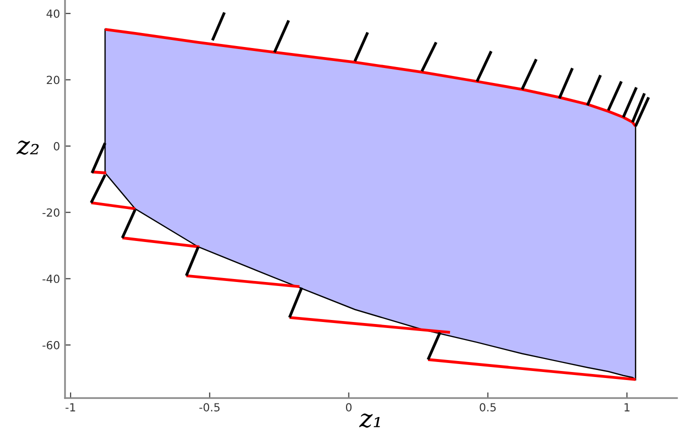 Image resolution: width=680 pixels, height=442 pixels. I want to click on x-tick-label: 1, so click(627, 407).